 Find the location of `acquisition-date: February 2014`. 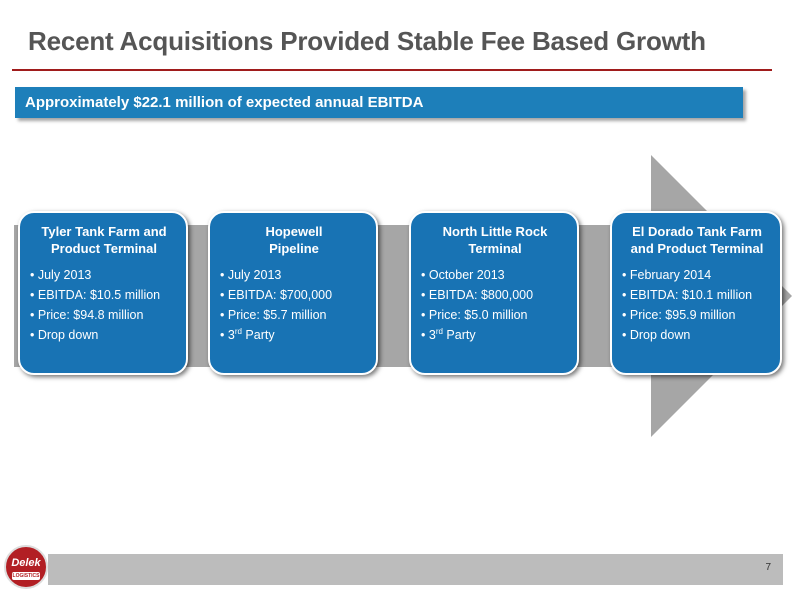

acquisition-date: February 2014 is located at coordinates (697, 275).